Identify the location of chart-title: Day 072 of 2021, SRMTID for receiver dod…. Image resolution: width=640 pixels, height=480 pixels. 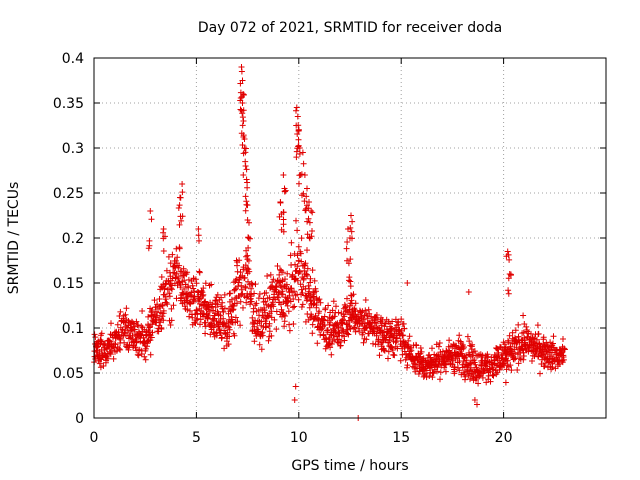
(350, 28).